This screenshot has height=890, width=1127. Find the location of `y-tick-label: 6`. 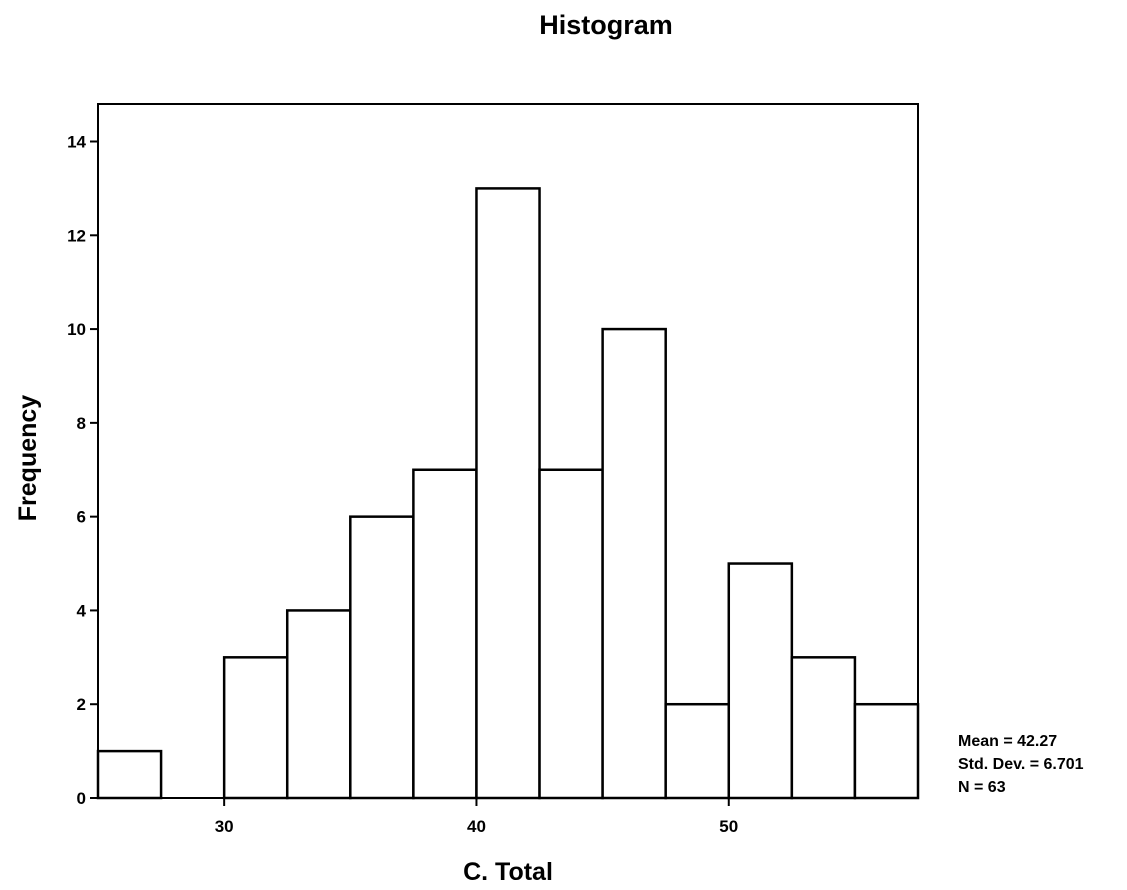

y-tick-label: 6 is located at coordinates (81, 517).